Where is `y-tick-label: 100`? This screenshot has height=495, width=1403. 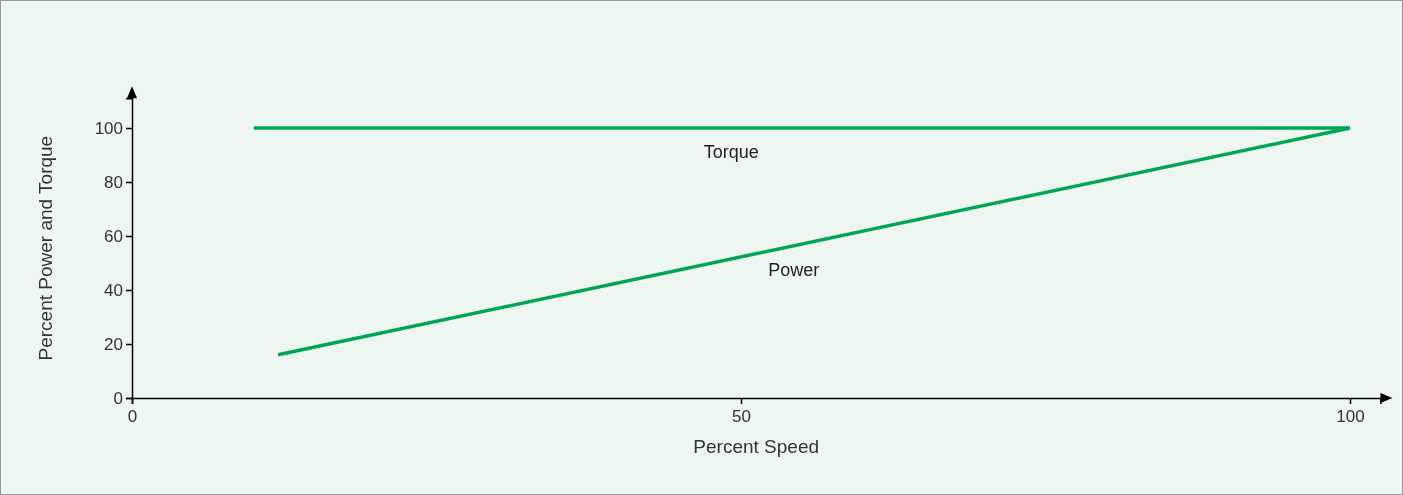 y-tick-label: 100 is located at coordinates (108, 128).